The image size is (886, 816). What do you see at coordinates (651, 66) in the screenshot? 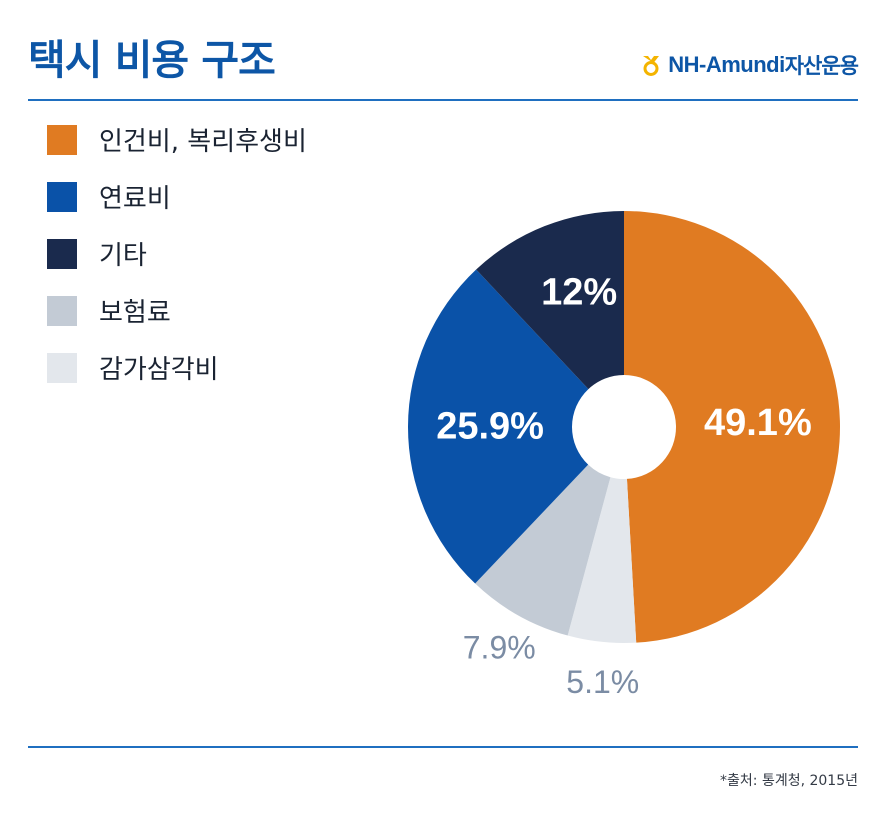
I see `nh-logo-icon` at bounding box center [651, 66].